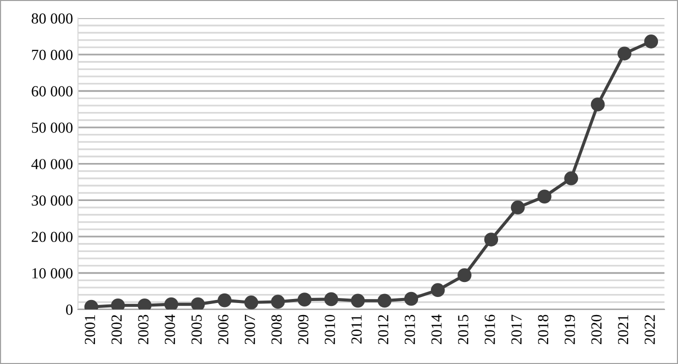 The width and height of the screenshot is (678, 364). Describe the element at coordinates (356, 329) in the screenshot. I see `x-tick-label: 2011` at that location.